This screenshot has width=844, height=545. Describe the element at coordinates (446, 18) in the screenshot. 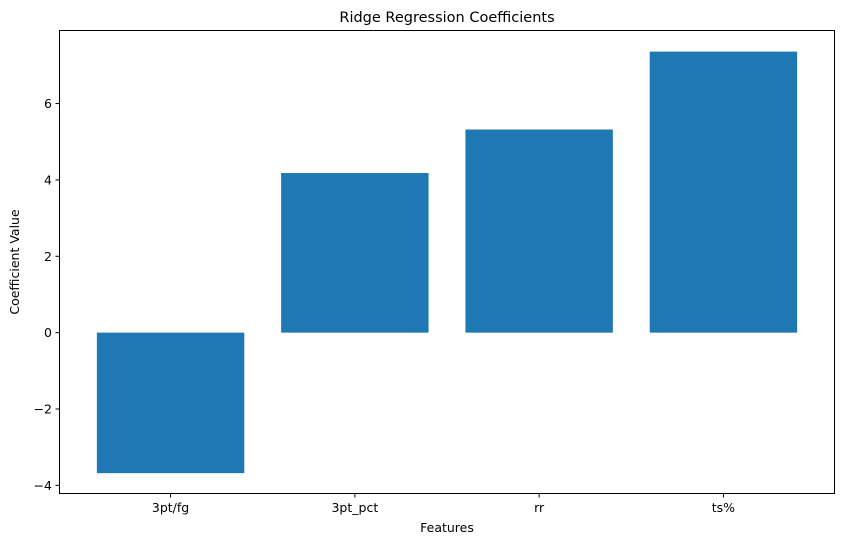

I see `chart-title: Ridge Regression Coefficients` at that location.